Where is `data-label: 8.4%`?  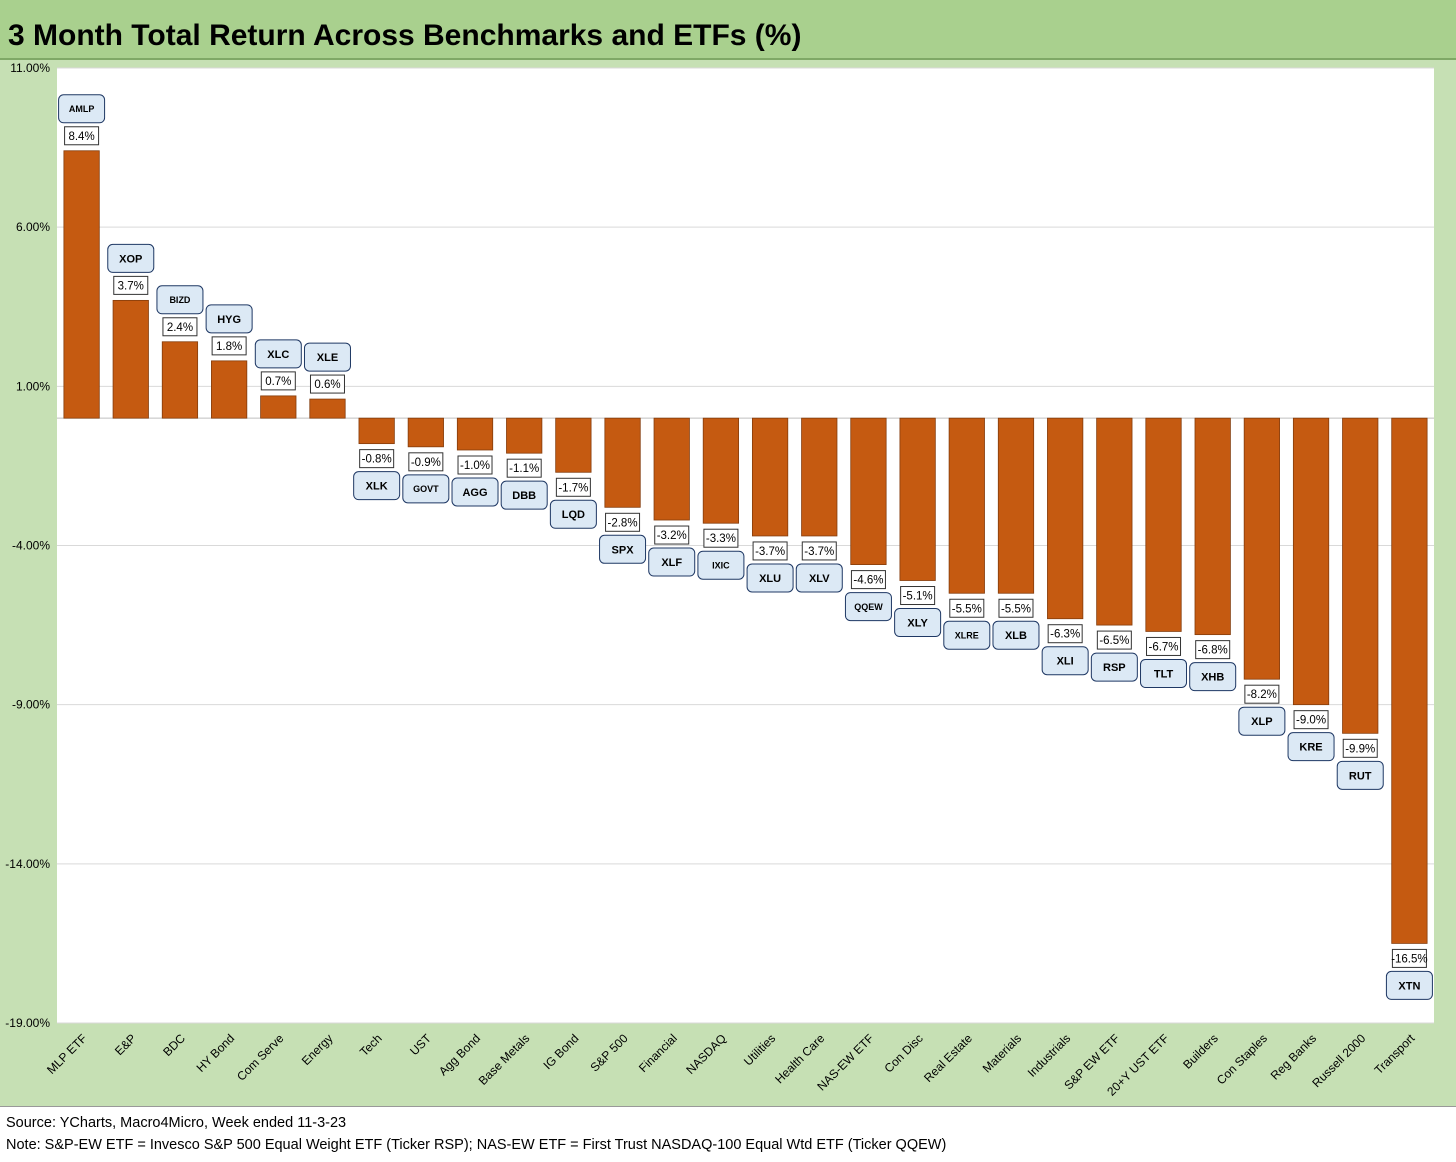
data-label: 8.4% is located at coordinates (81, 137).